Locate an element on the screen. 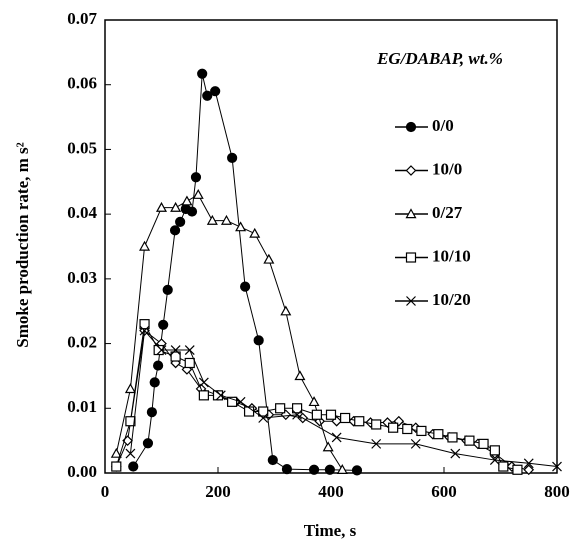  y-tick-label: 0.06 is located at coordinates (82, 83).